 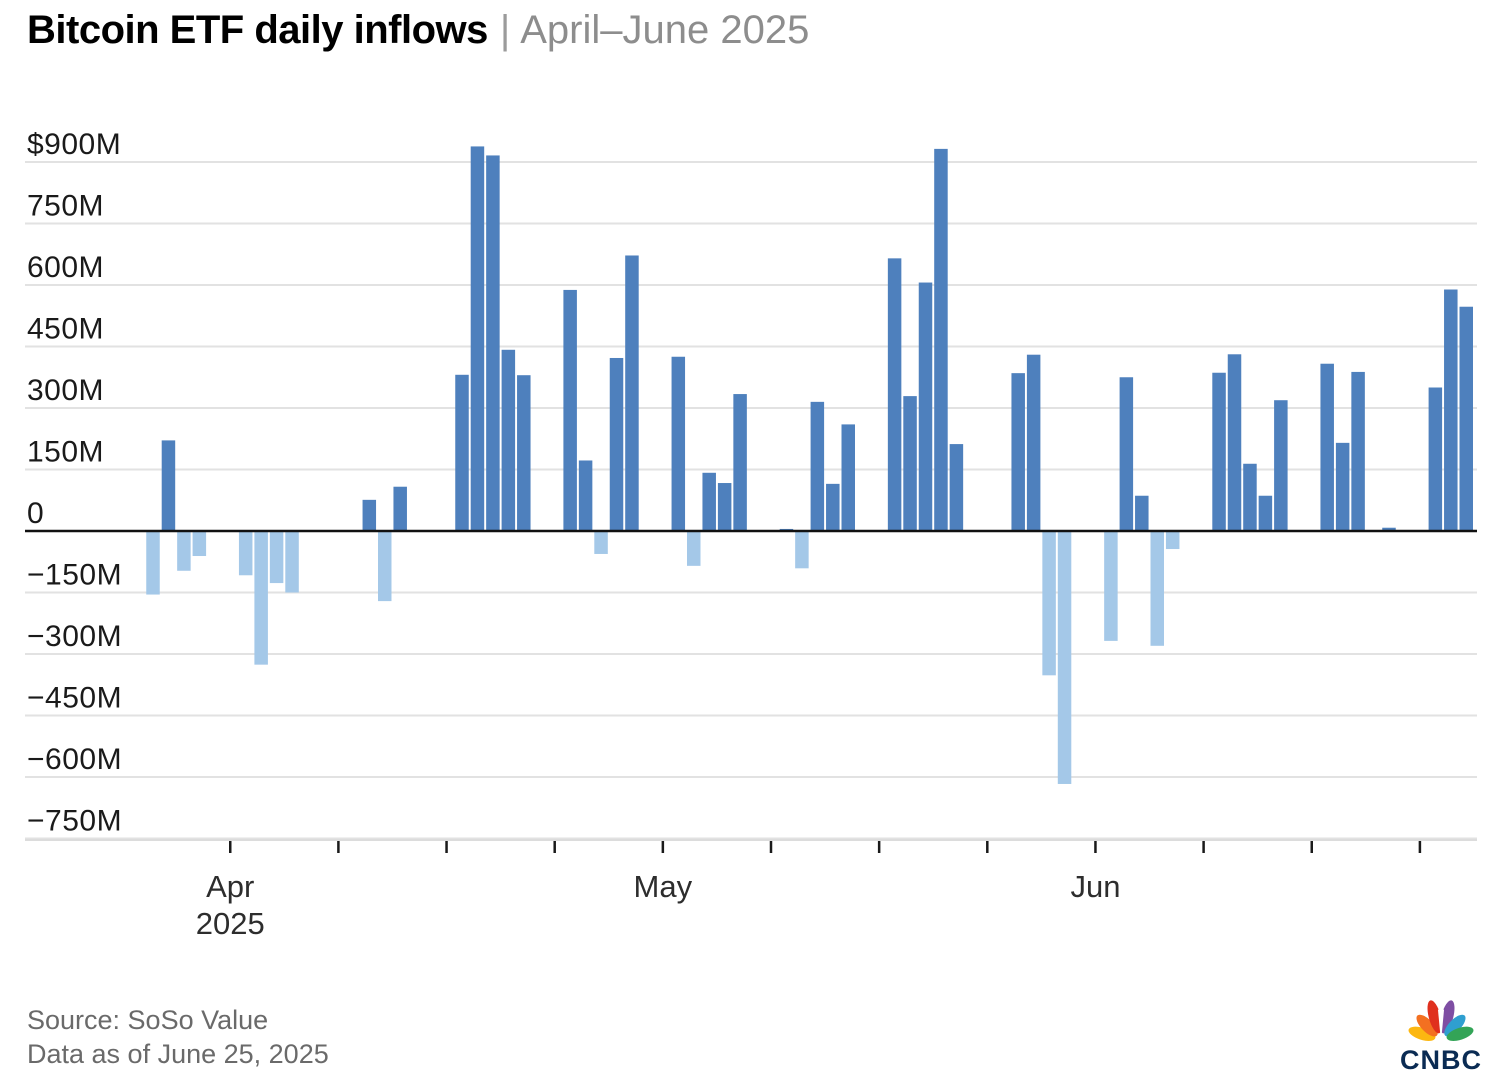 I want to click on cnbc-logo: CNBC, so click(x=1441, y=1035).